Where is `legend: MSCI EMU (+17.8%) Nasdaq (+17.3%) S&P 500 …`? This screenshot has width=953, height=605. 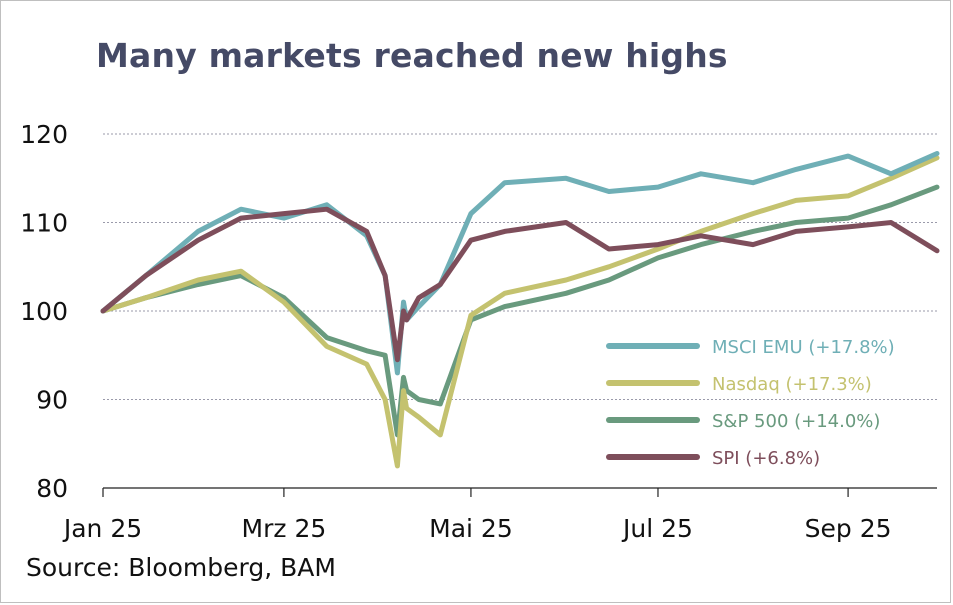 legend: MSCI EMU (+17.8%) Nasdaq (+17.3%) S&P 500 … is located at coordinates (750, 403).